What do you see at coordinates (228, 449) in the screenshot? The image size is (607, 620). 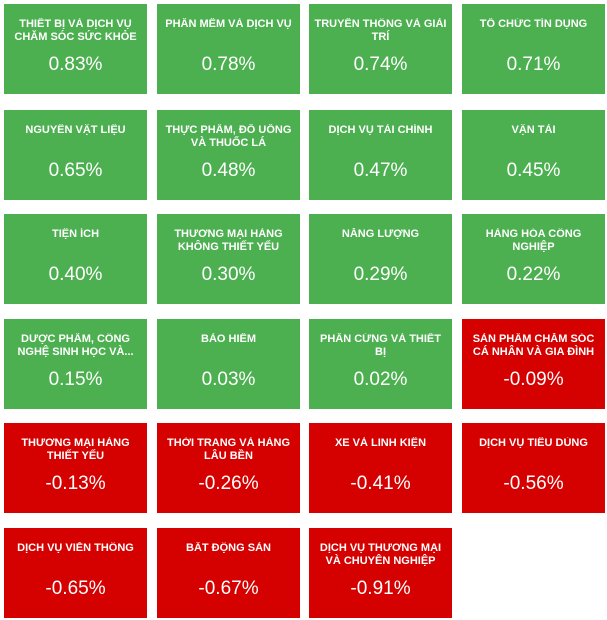 I see `sector-name: THỜI TRANG VÀ HÀNG LÂU BỀN` at bounding box center [228, 449].